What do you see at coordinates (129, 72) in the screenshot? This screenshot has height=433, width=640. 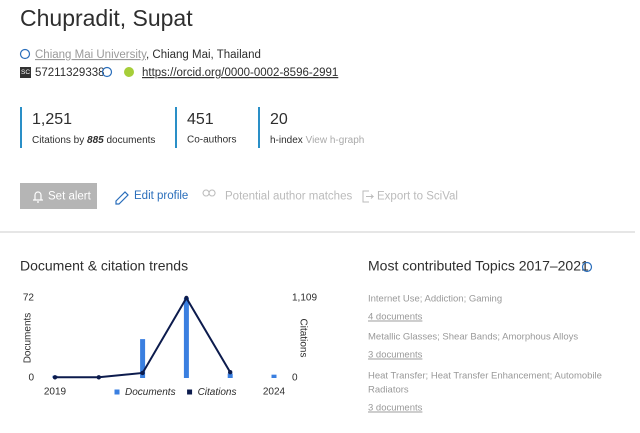 I see `orcid-icon` at bounding box center [129, 72].